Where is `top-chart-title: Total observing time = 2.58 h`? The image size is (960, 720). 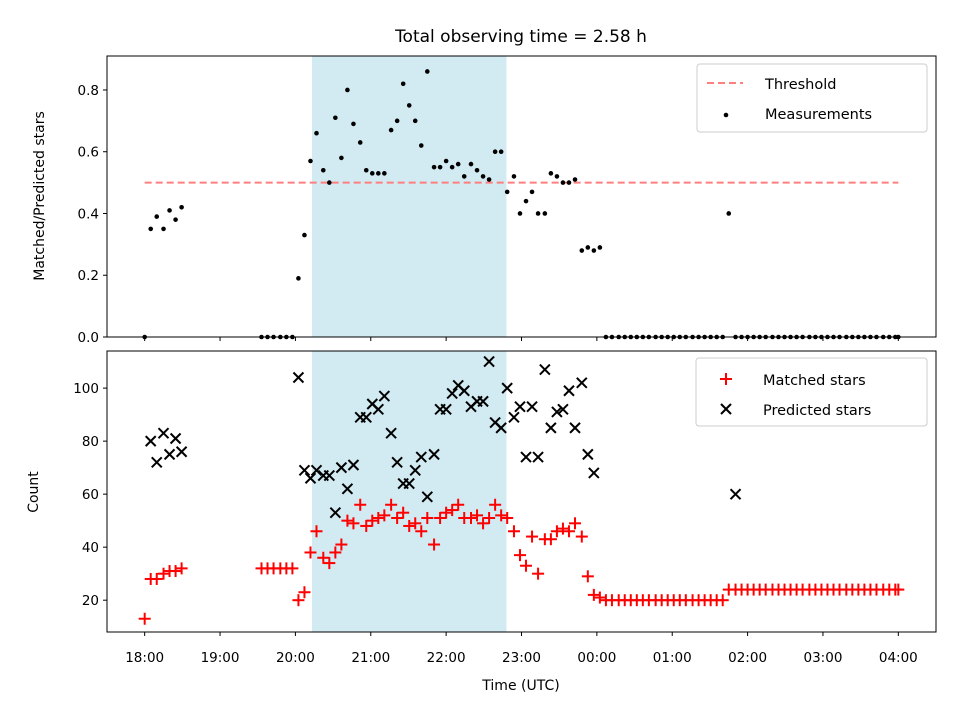 top-chart-title: Total observing time = 2.58 h is located at coordinates (520, 37).